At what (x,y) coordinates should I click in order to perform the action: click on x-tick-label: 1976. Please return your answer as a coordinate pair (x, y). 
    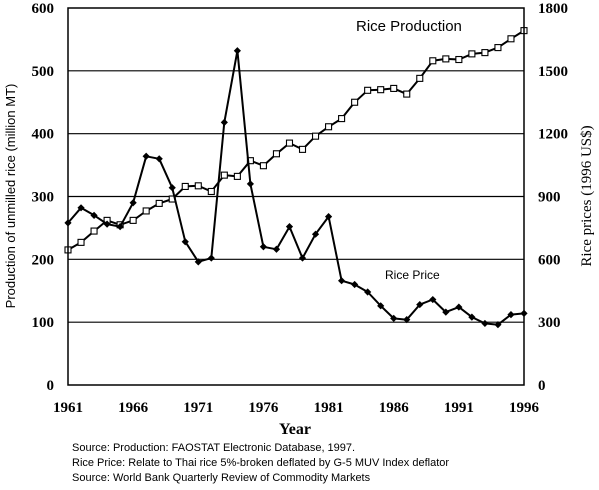
    Looking at the image, I should click on (263, 408).